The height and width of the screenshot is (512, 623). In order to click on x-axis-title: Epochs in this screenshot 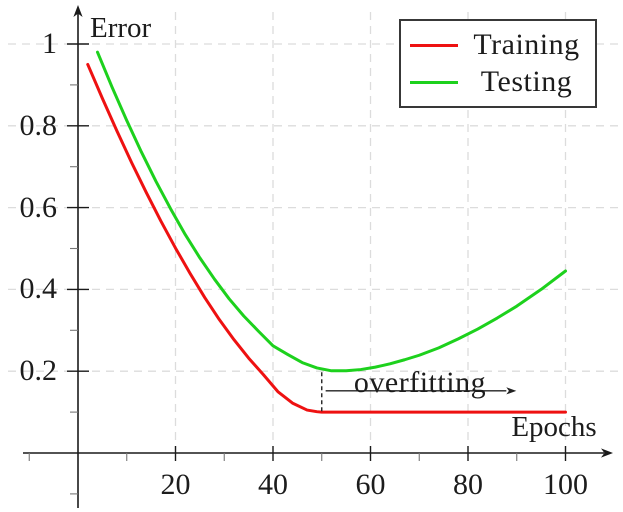, I will do `click(554, 427)`.